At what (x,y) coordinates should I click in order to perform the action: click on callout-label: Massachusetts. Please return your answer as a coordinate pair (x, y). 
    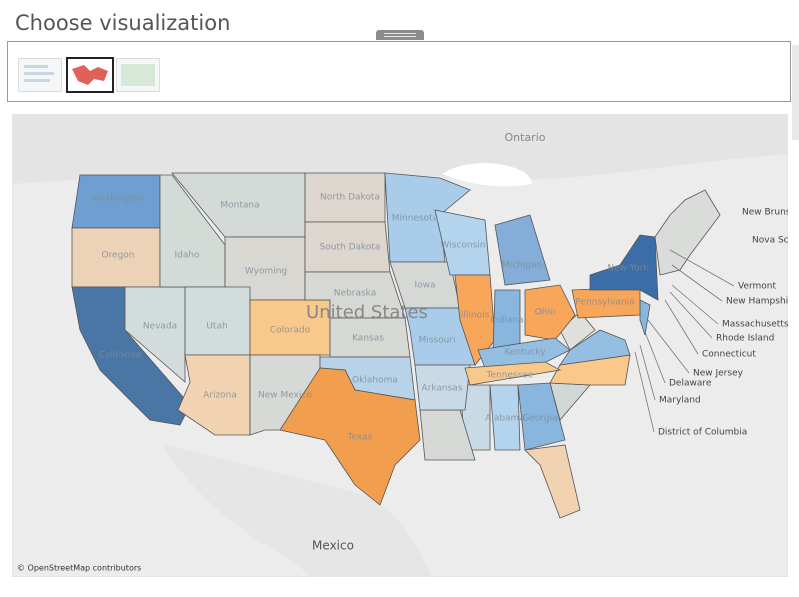
    Looking at the image, I should click on (755, 325).